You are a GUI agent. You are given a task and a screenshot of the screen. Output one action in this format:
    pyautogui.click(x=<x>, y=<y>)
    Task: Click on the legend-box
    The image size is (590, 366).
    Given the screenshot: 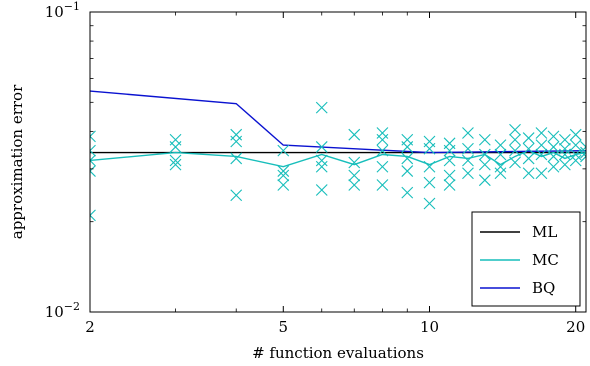 What is the action you would take?
    pyautogui.click(x=526, y=259)
    